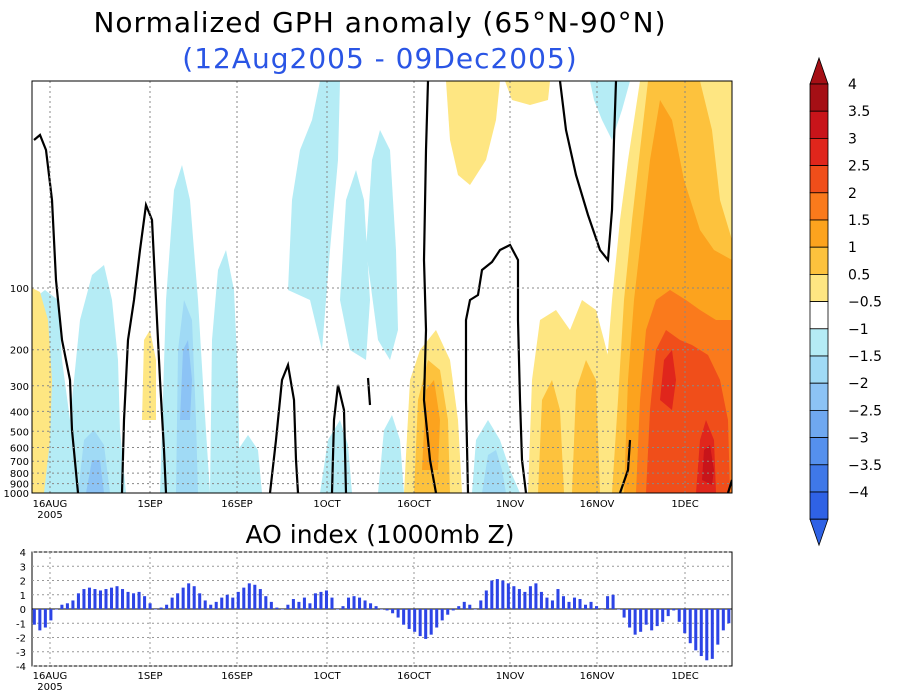 The image size is (905, 700). I want to click on ao-x-tick-label: 16OCT, so click(414, 676).